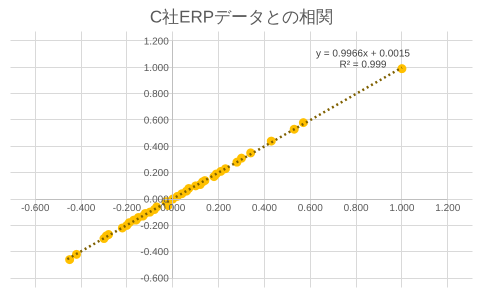 The image size is (482, 291). I want to click on x-tick-label: -0.400, so click(81, 208).